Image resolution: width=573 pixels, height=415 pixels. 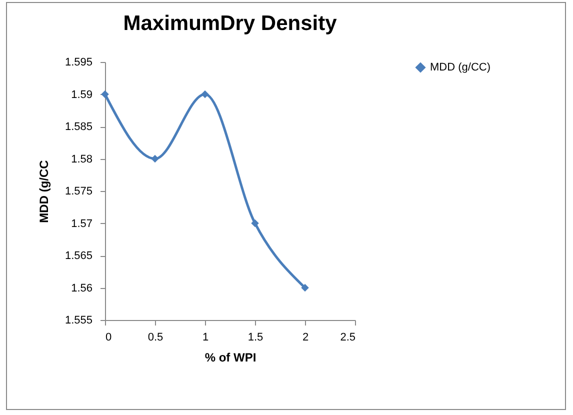 I want to click on y-tick-label: 1.57, so click(x=81, y=224).